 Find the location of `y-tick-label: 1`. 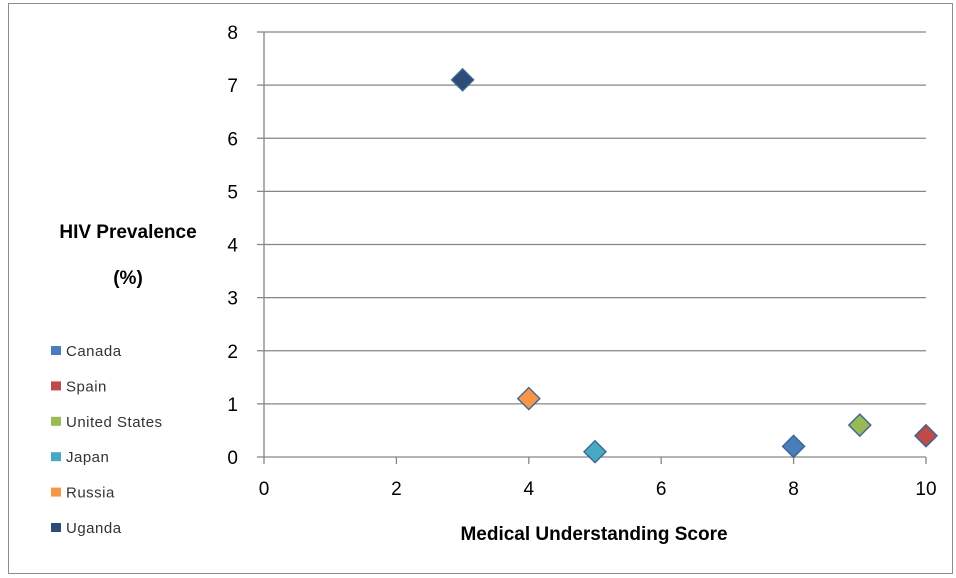

y-tick-label: 1 is located at coordinates (232, 405).